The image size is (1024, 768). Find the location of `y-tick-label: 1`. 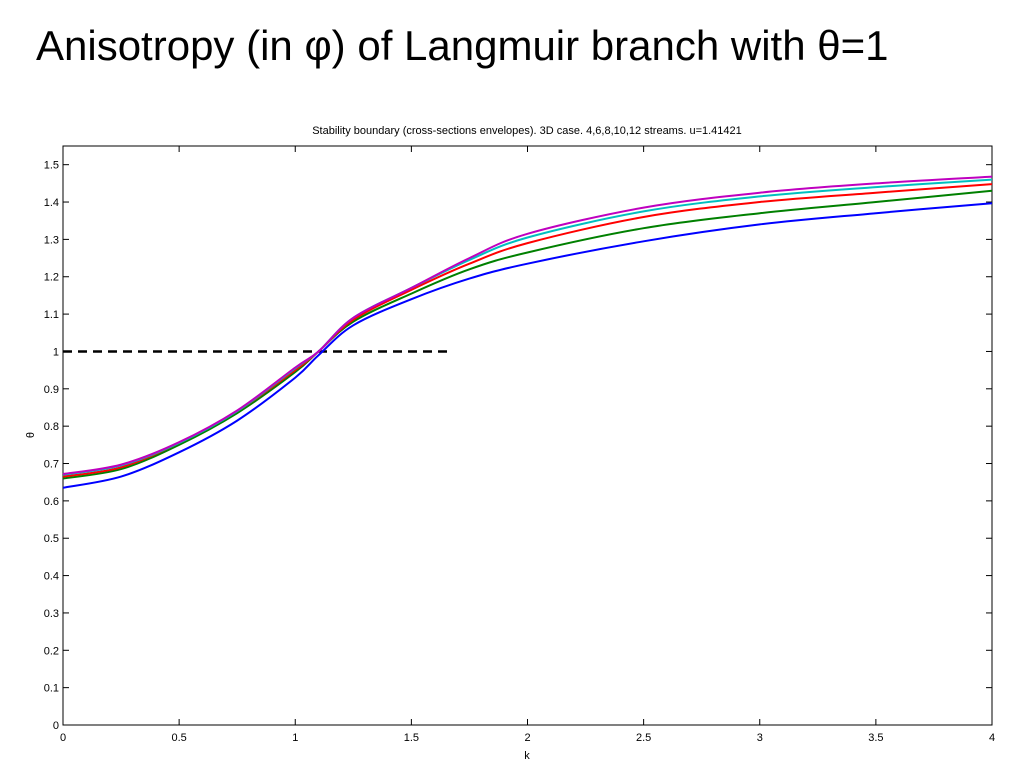

y-tick-label: 1 is located at coordinates (56, 352).